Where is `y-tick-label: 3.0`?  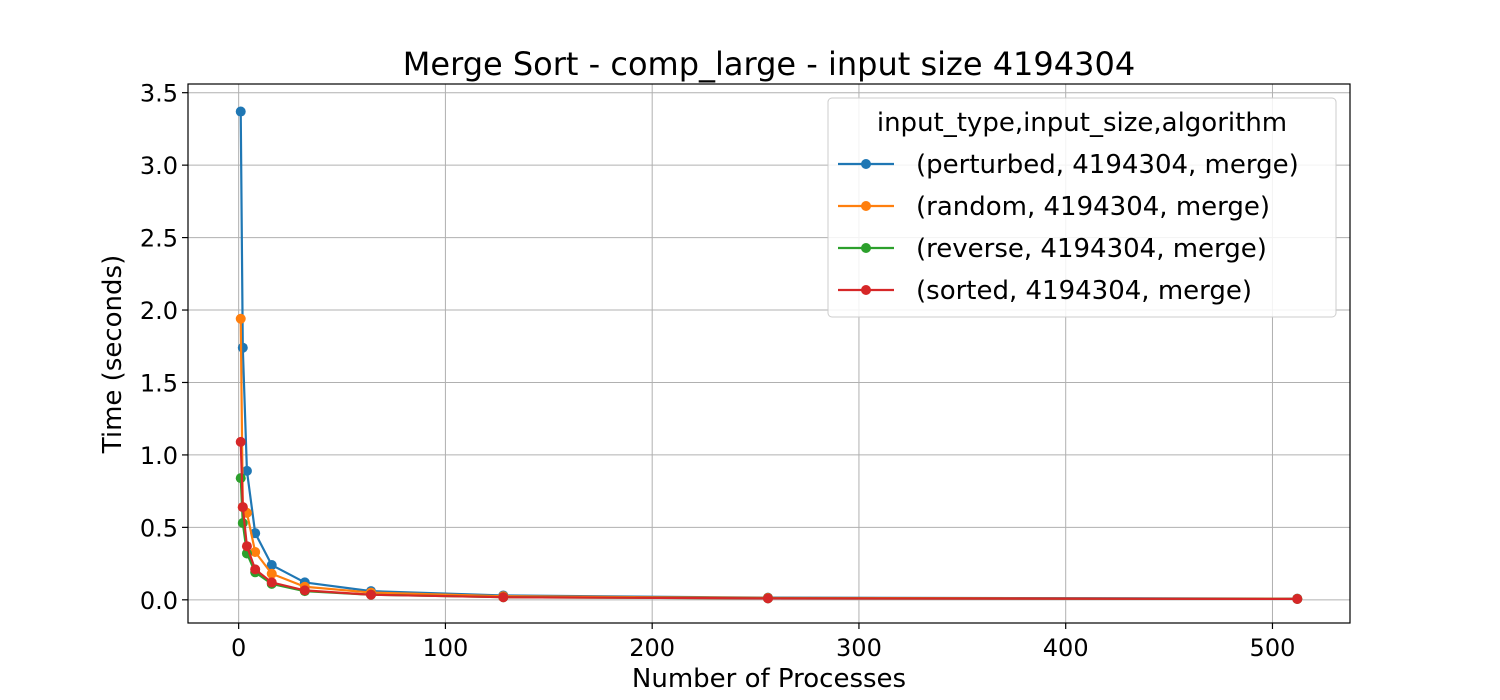
y-tick-label: 3.0 is located at coordinates (159, 166).